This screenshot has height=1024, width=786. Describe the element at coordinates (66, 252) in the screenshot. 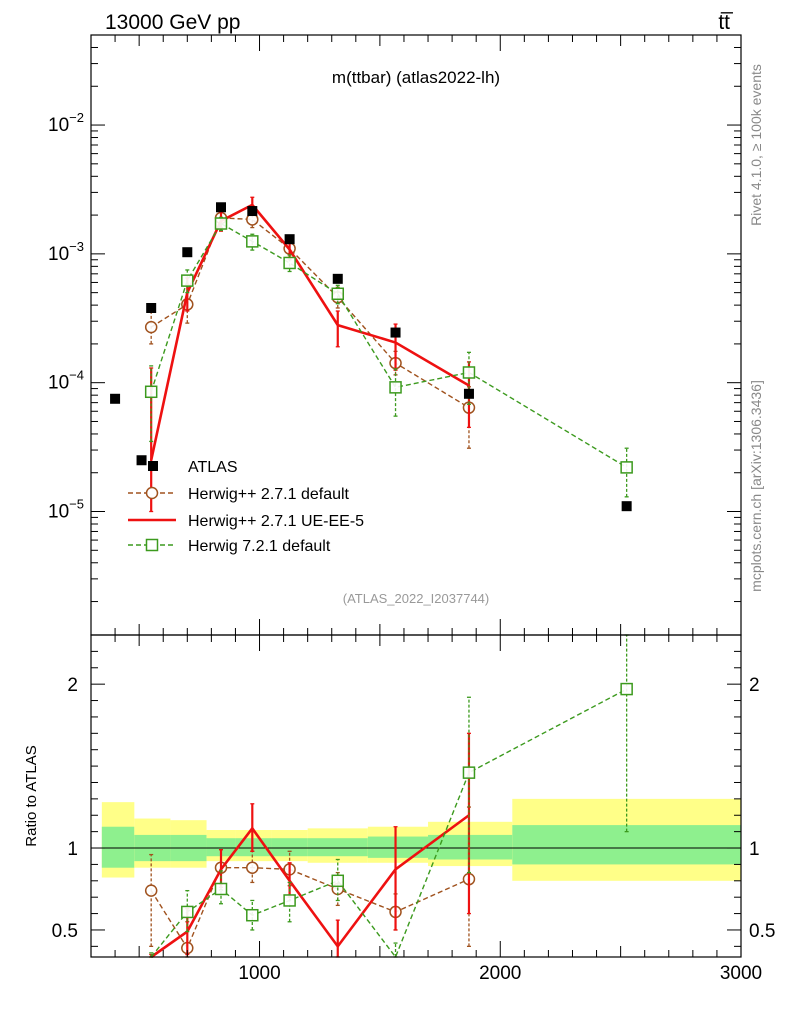

I see `main-y-tick-label: 10⁻³` at that location.